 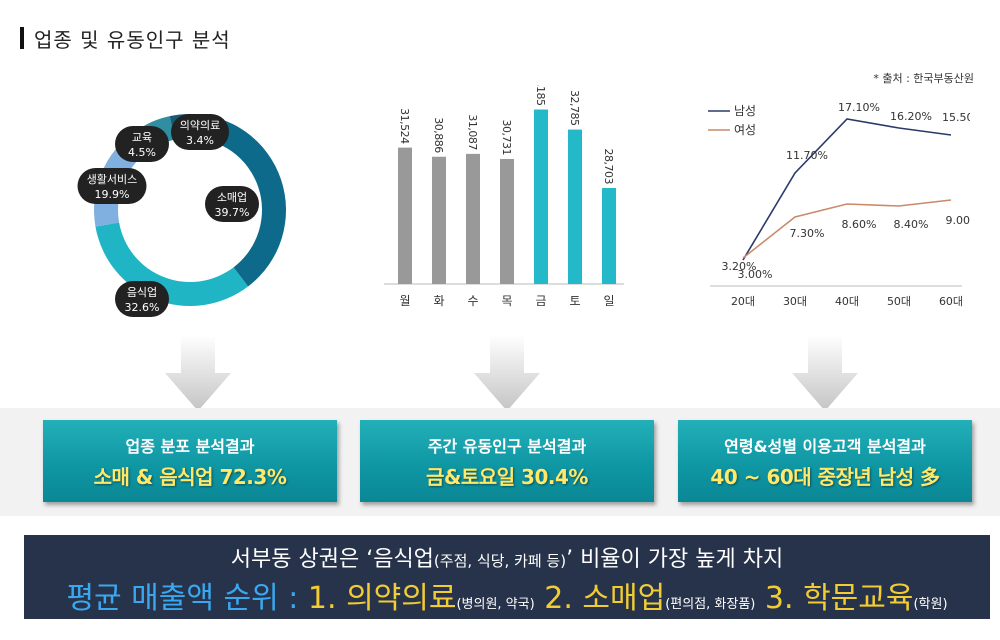 What do you see at coordinates (142, 292) in the screenshot?
I see `donut-category-label: 음식업` at bounding box center [142, 292].